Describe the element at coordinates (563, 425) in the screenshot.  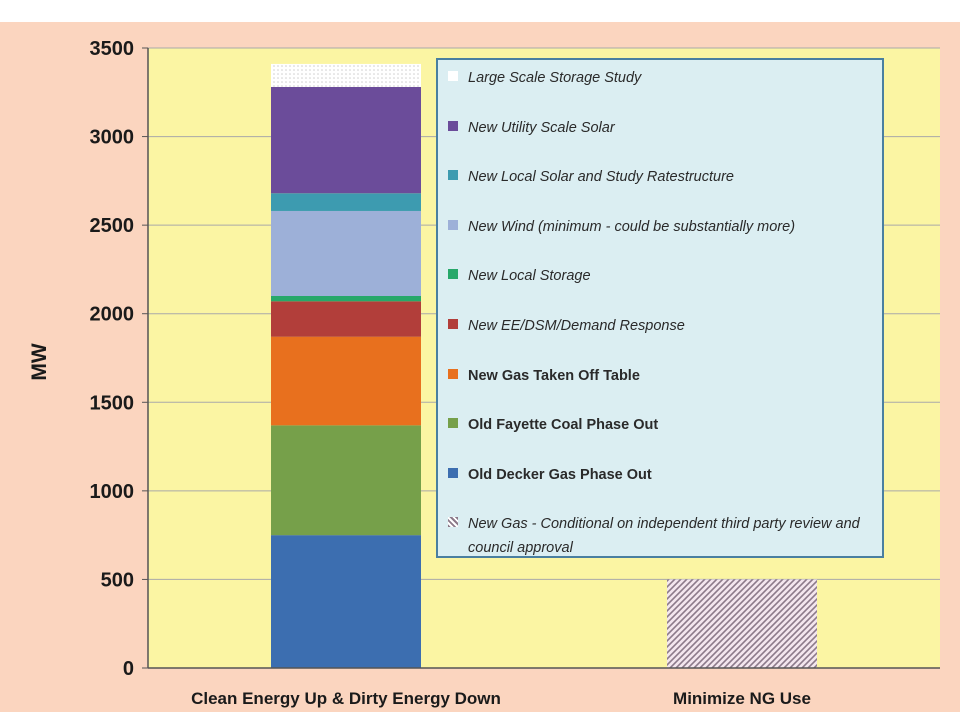
I see `legend-label: Old Fayette Coal Phase Out` at that location.